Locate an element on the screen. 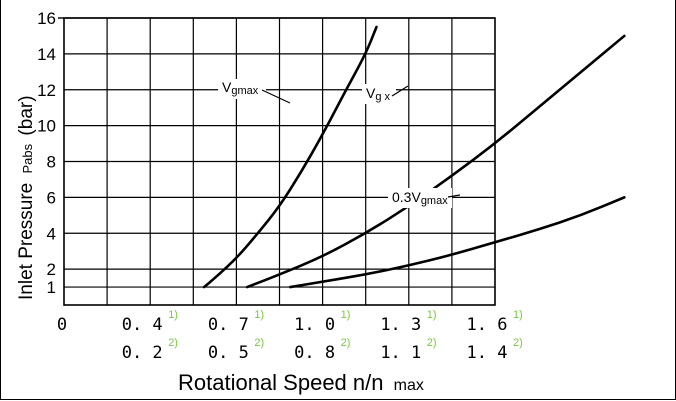  y-tick-label: 1 is located at coordinates (51, 287).